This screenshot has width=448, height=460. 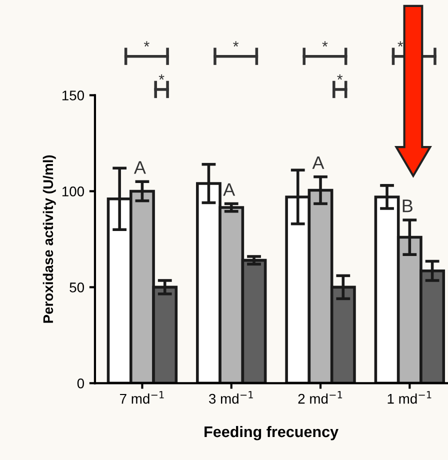 What do you see at coordinates (73, 191) in the screenshot?
I see `y-tick-label: 100` at bounding box center [73, 191].